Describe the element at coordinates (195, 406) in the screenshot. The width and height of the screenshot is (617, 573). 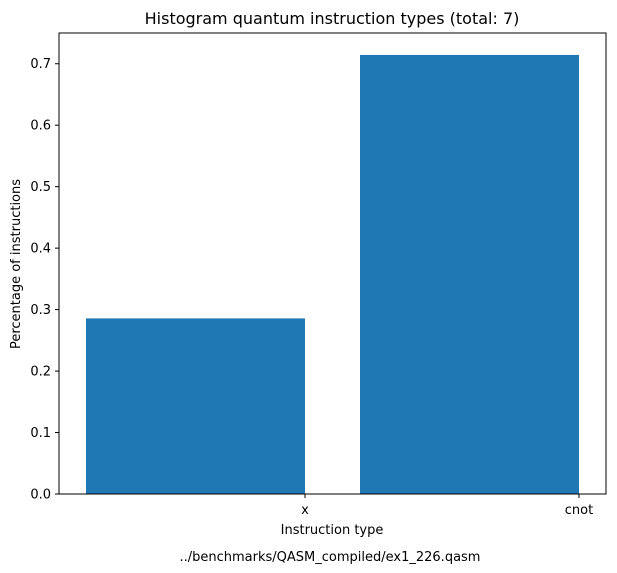
I see `bar-x` at that location.